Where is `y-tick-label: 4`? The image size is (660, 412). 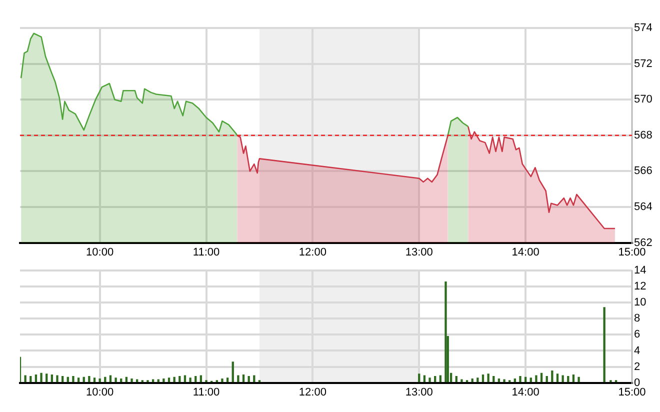 y-tick-label: 4 is located at coordinates (637, 350).